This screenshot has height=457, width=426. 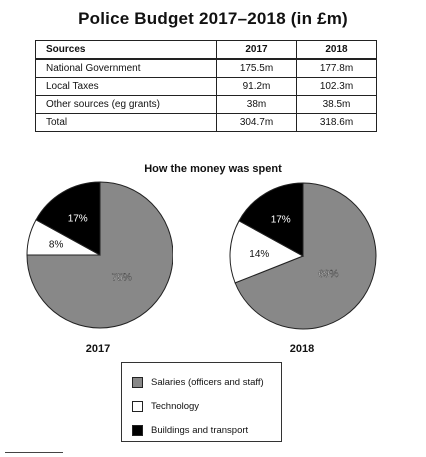 What do you see at coordinates (126, 104) in the screenshot?
I see `row-source: Other sources (eg grants)` at bounding box center [126, 104].